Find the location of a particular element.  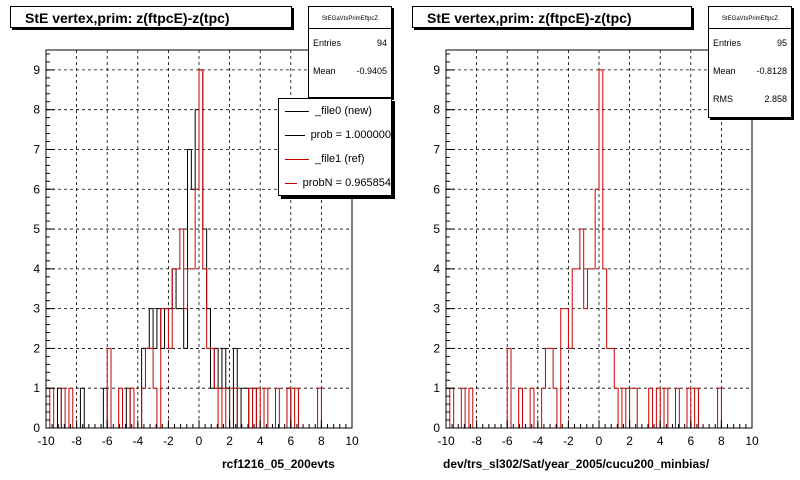

legend-entry-probn: probN = 0.965854 is located at coordinates (335, 183).